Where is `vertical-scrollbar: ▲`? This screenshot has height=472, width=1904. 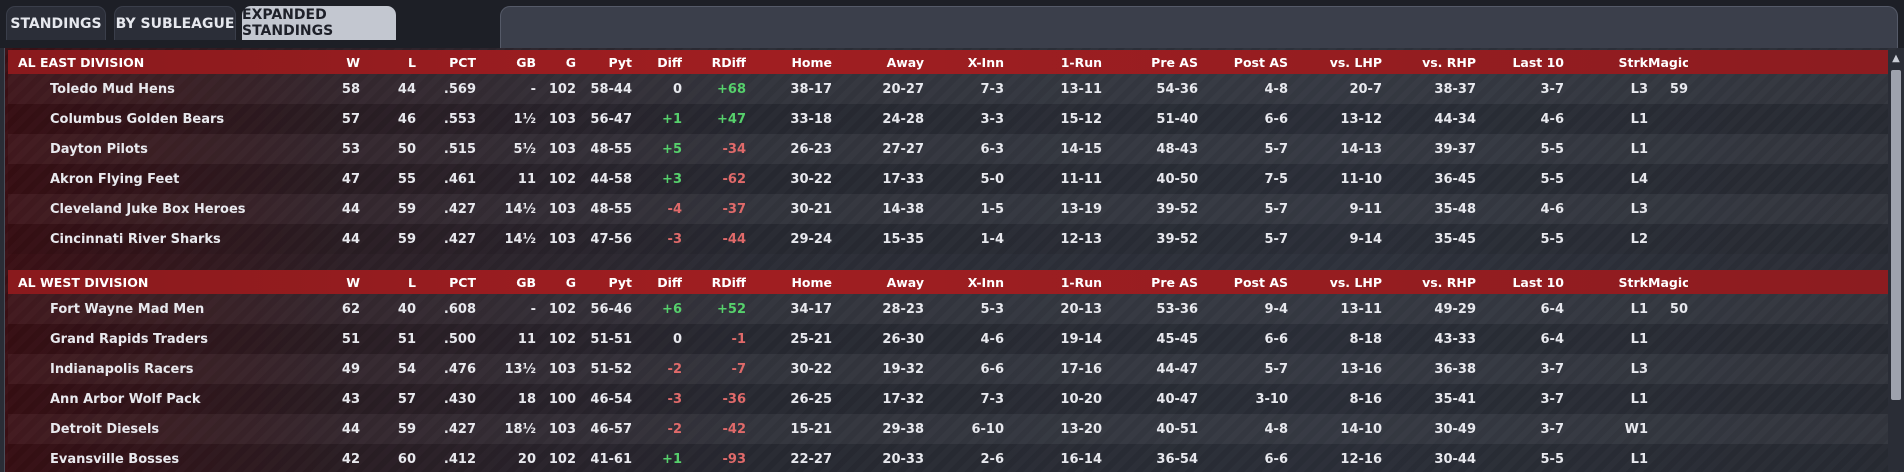
vertical-scrollbar: ▲ is located at coordinates (1896, 260).